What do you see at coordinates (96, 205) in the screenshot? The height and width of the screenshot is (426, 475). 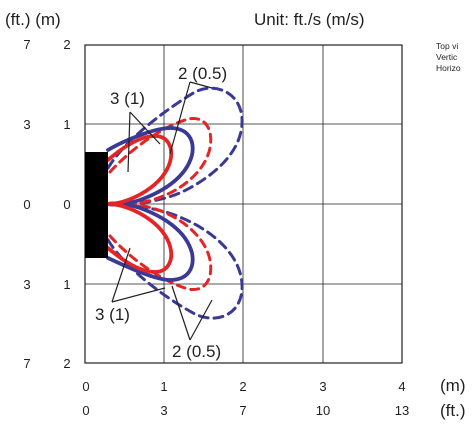 I see `indoor-unit-block` at bounding box center [96, 205].